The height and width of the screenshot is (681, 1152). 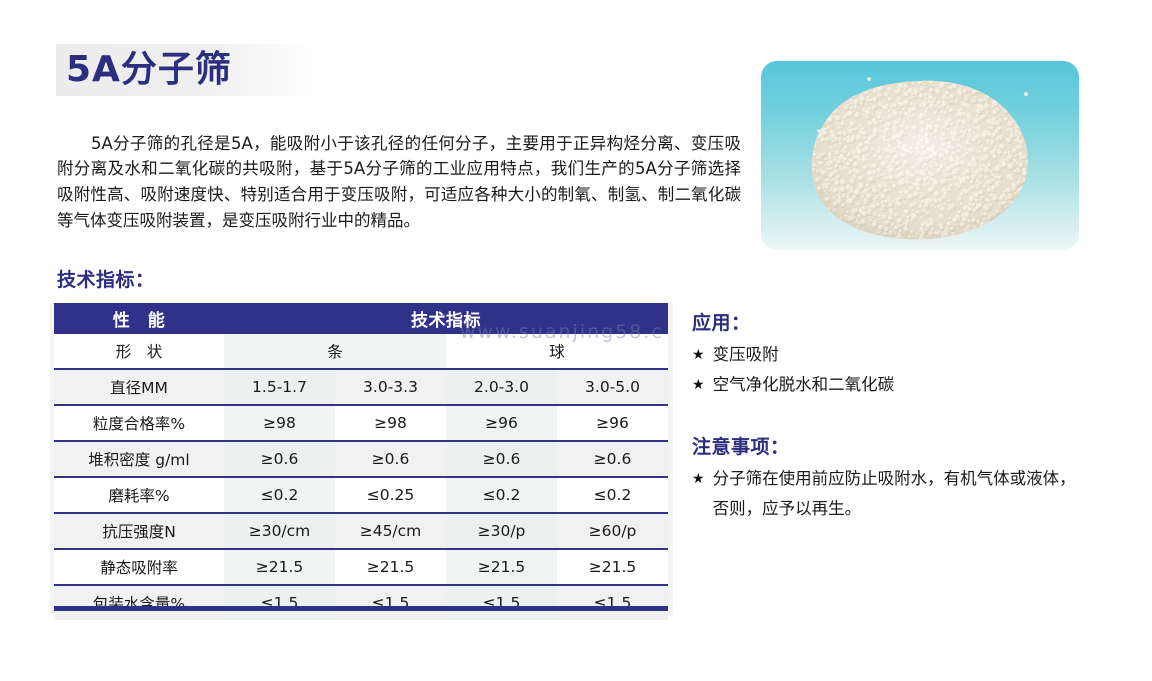 I want to click on product-photo, so click(x=920, y=155).